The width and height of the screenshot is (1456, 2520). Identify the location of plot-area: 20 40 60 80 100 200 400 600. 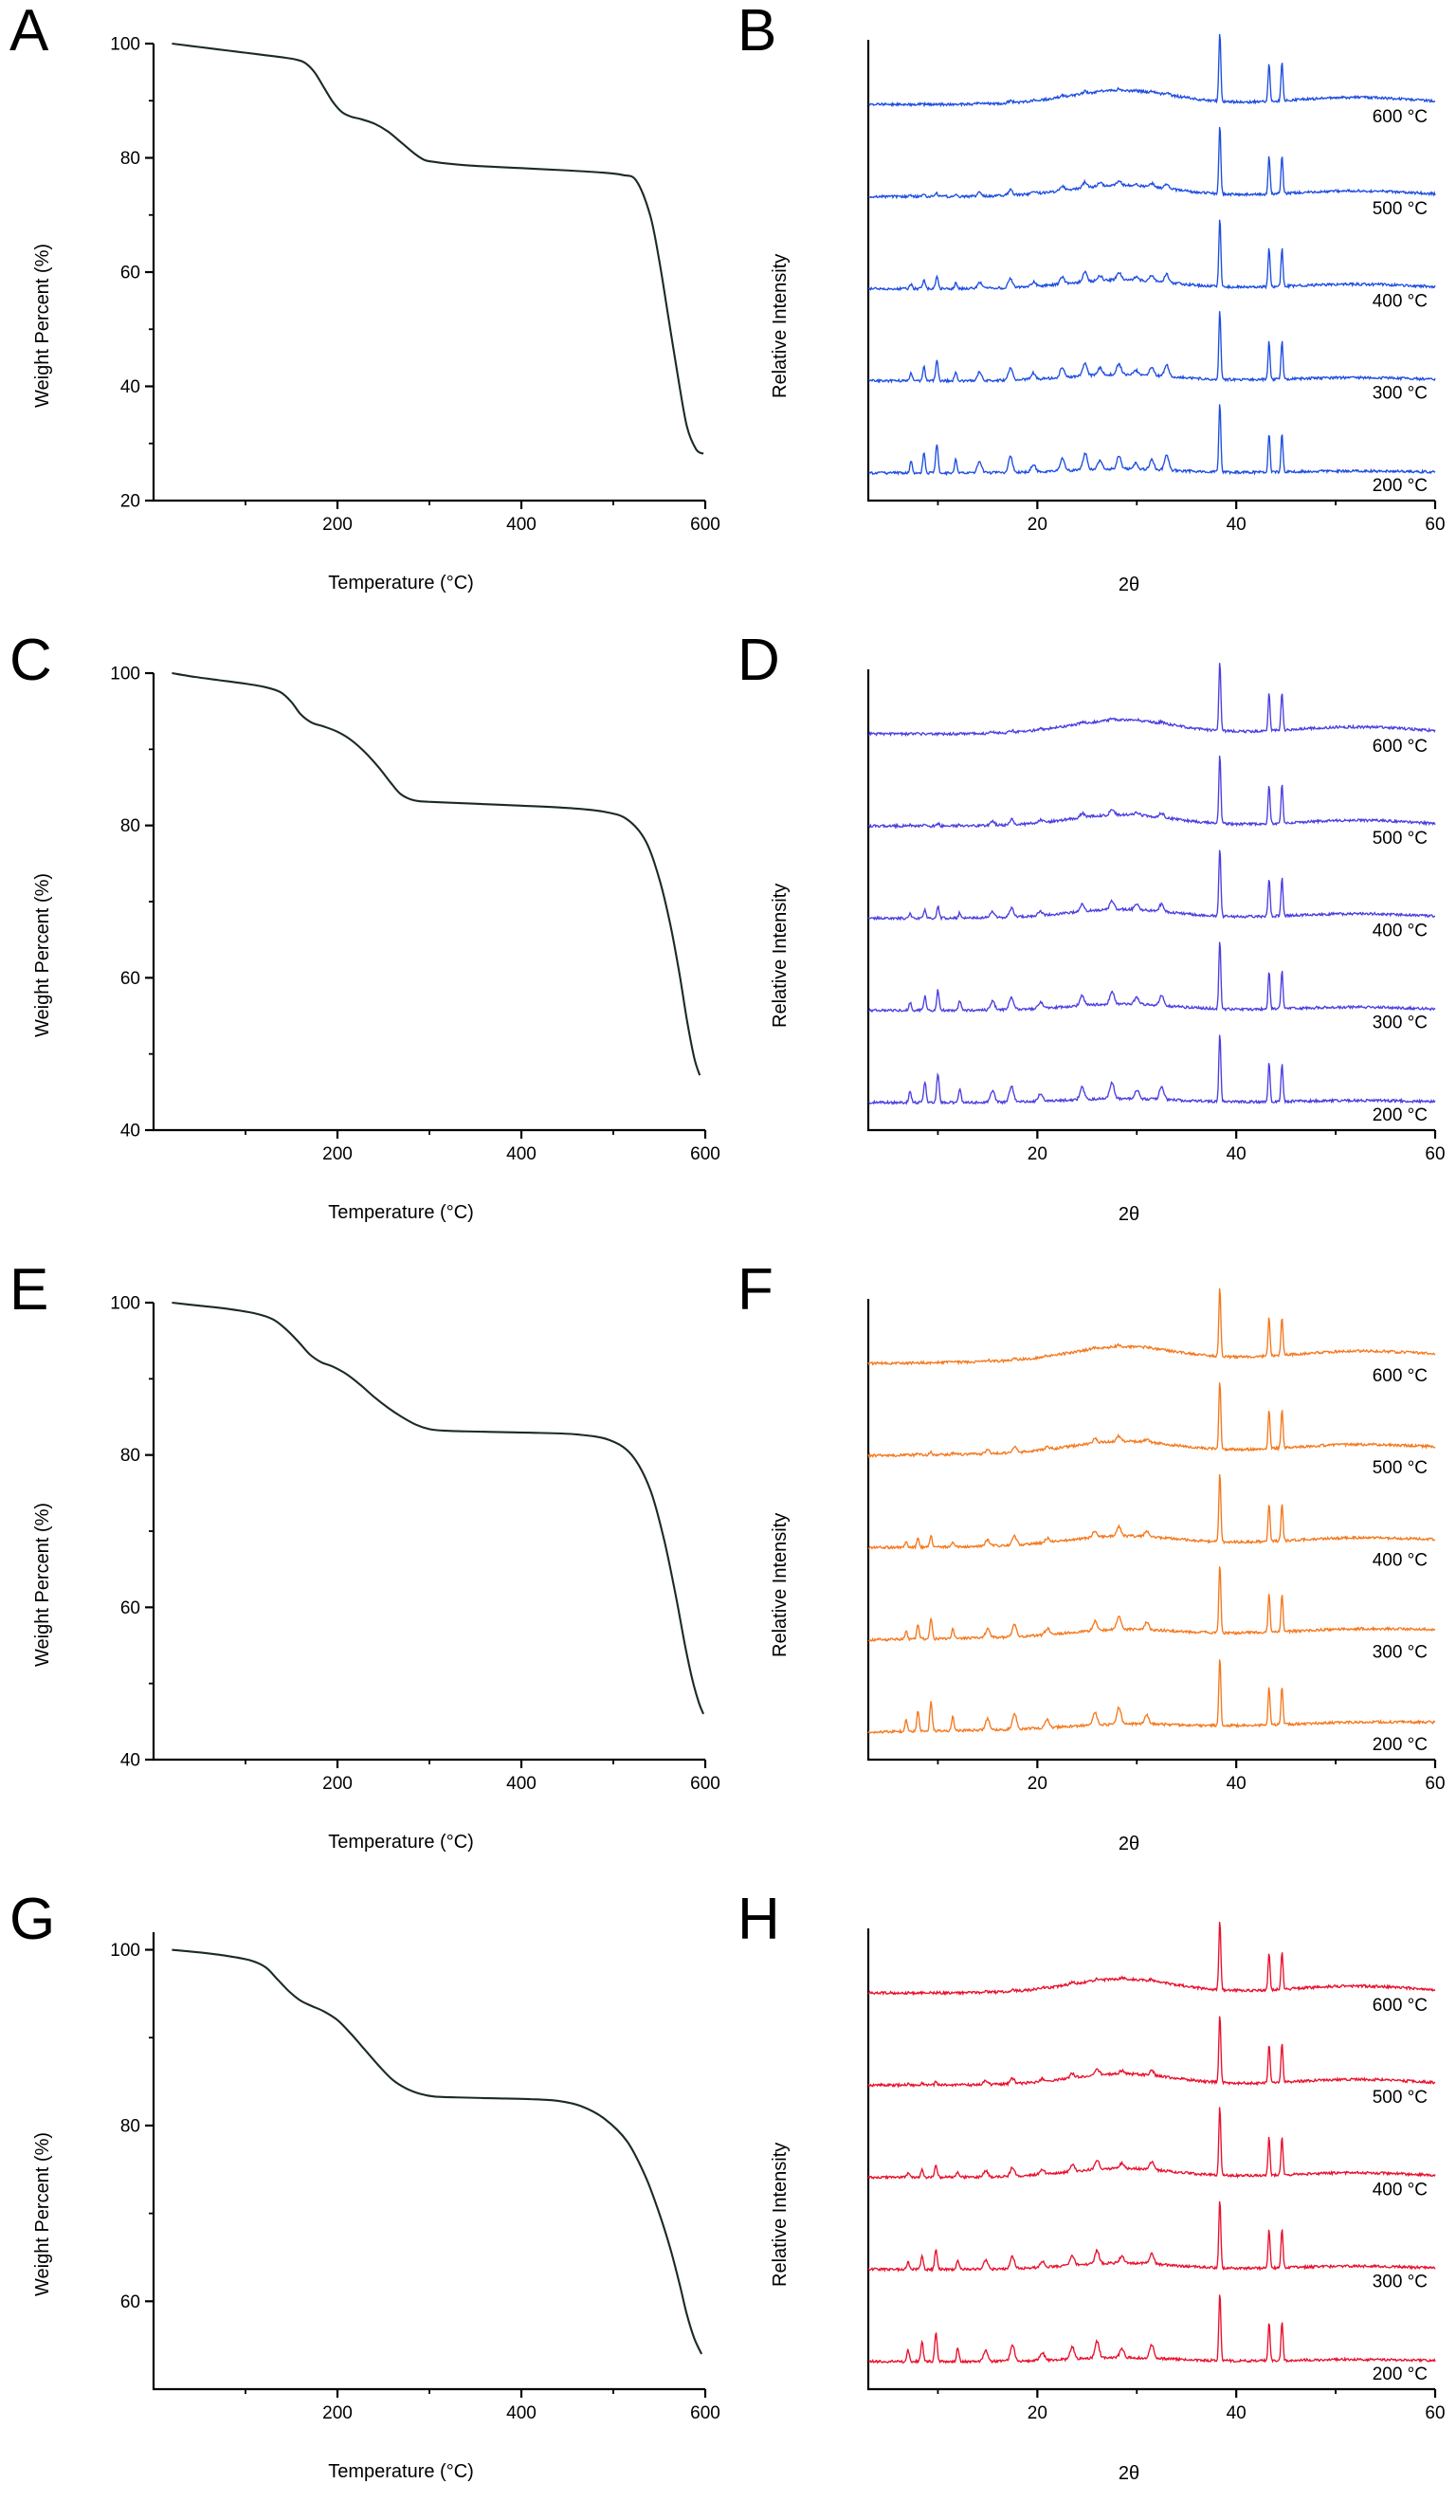
(405, 286).